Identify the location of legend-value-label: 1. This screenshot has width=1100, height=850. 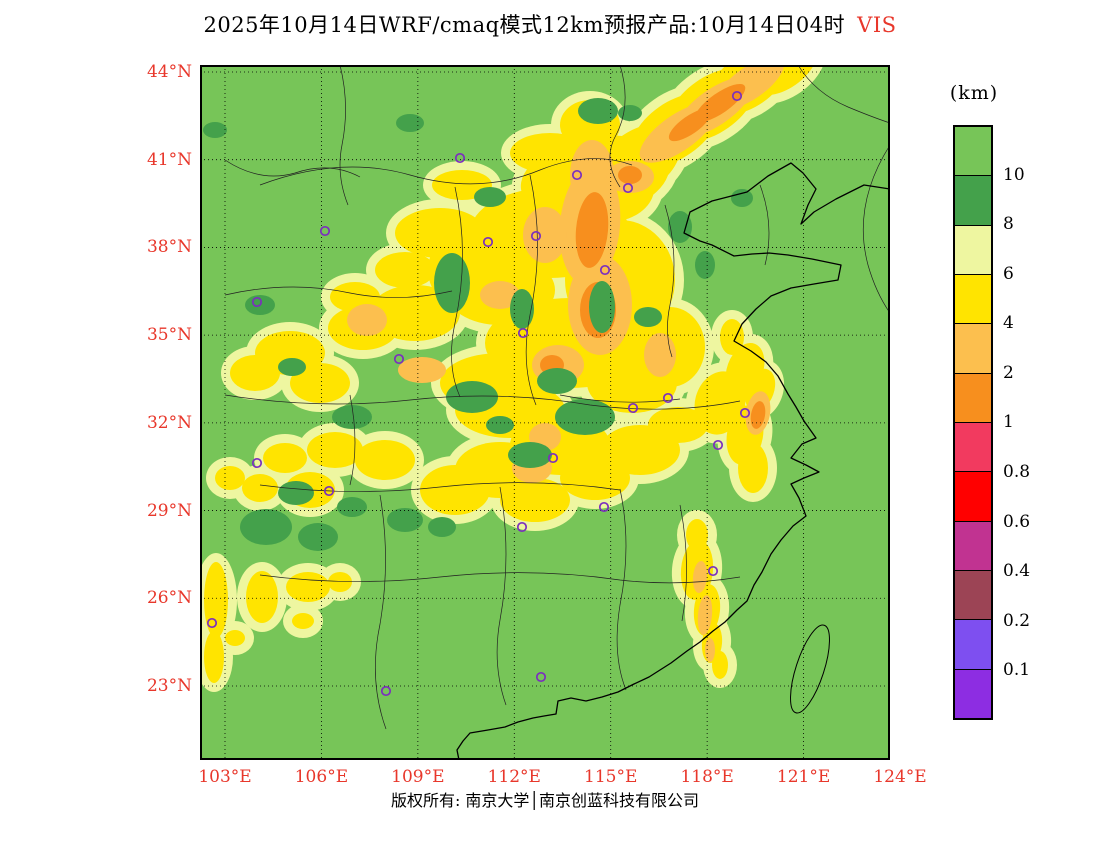
(1008, 422).